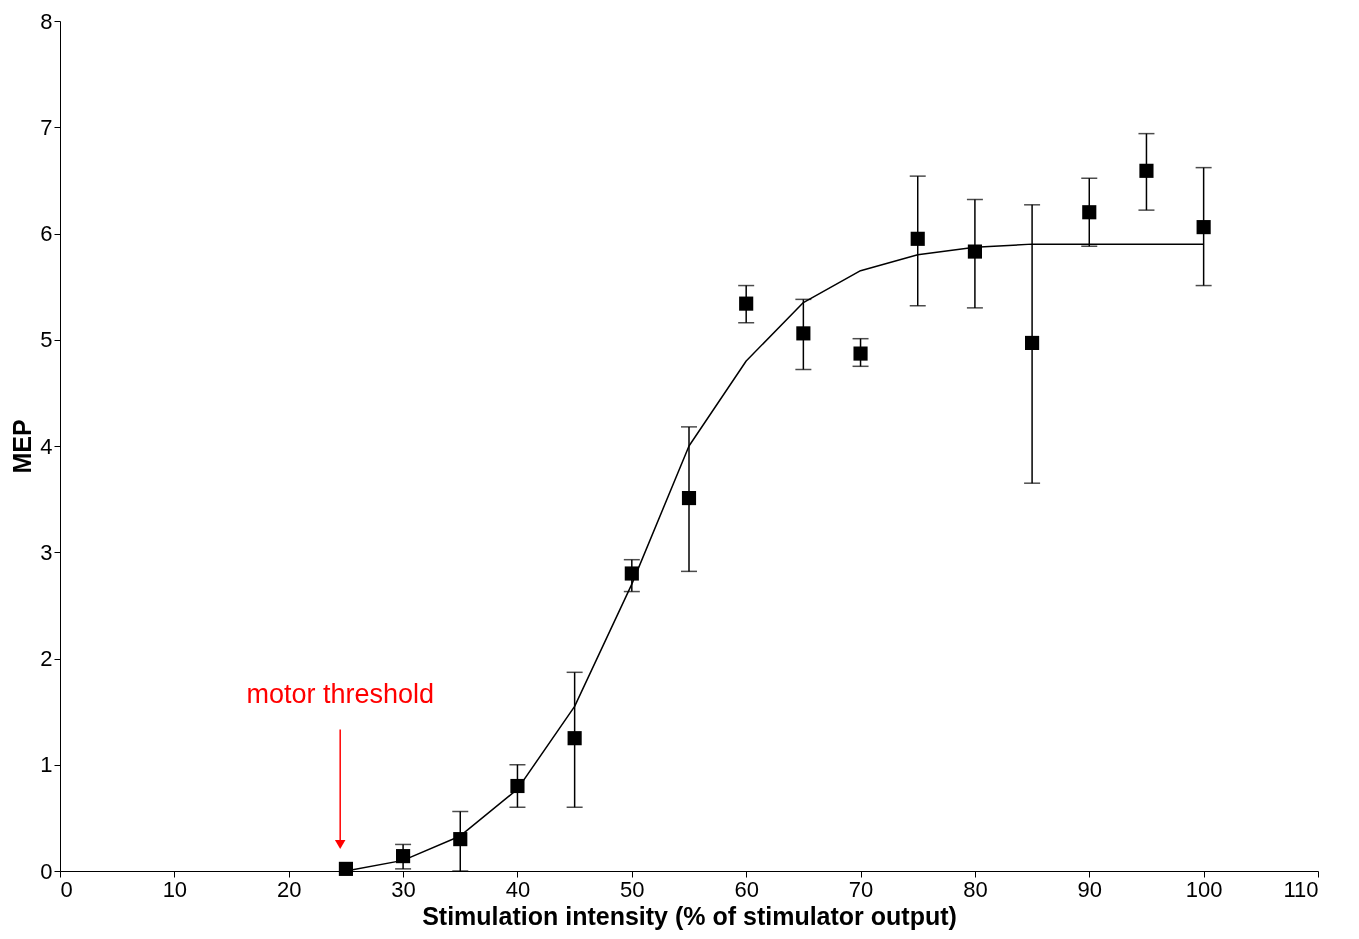  I want to click on y-tick-label: 2, so click(46, 658).